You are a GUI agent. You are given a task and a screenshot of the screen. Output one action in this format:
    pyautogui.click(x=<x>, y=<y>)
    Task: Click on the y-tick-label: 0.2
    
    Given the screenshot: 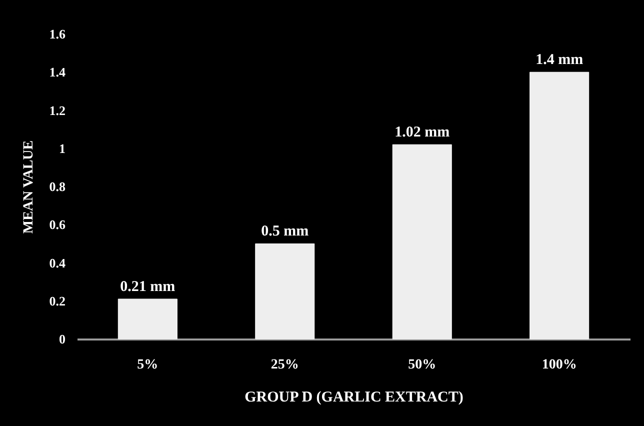 What is the action you would take?
    pyautogui.click(x=57, y=300)
    